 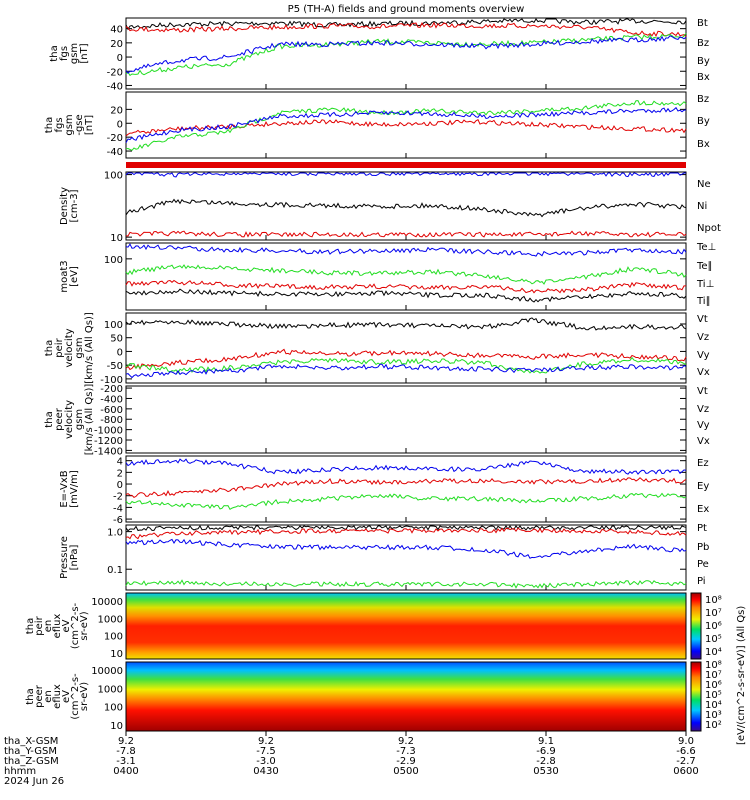 I want to click on y-tick-label: -20, so click(x=115, y=72).